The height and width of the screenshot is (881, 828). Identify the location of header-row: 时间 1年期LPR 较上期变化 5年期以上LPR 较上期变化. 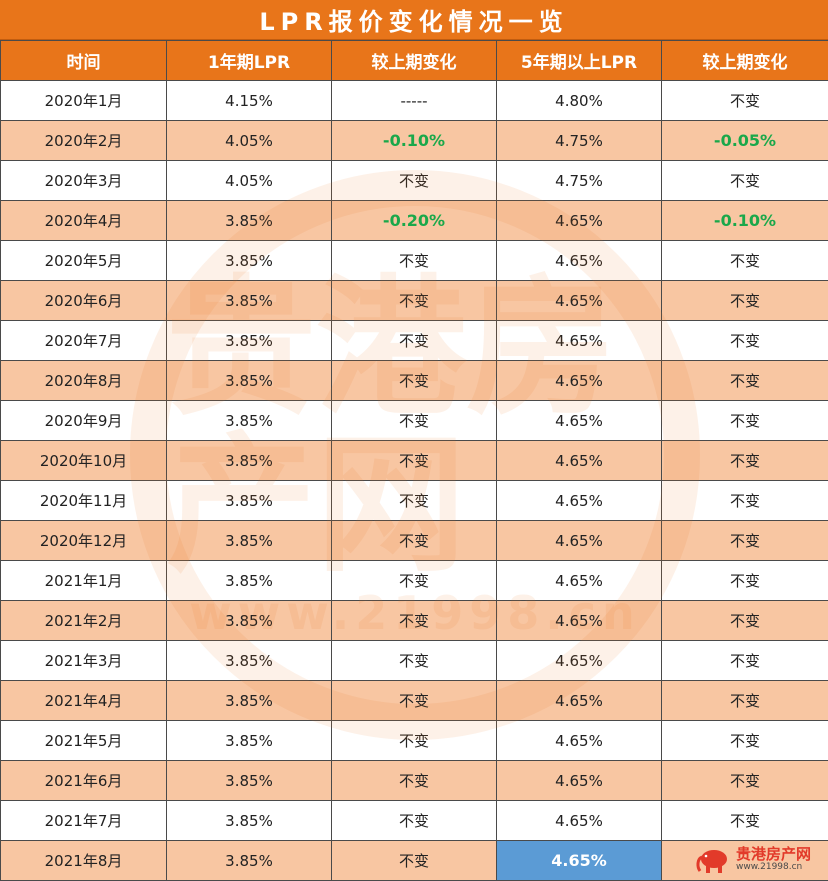
(414, 60).